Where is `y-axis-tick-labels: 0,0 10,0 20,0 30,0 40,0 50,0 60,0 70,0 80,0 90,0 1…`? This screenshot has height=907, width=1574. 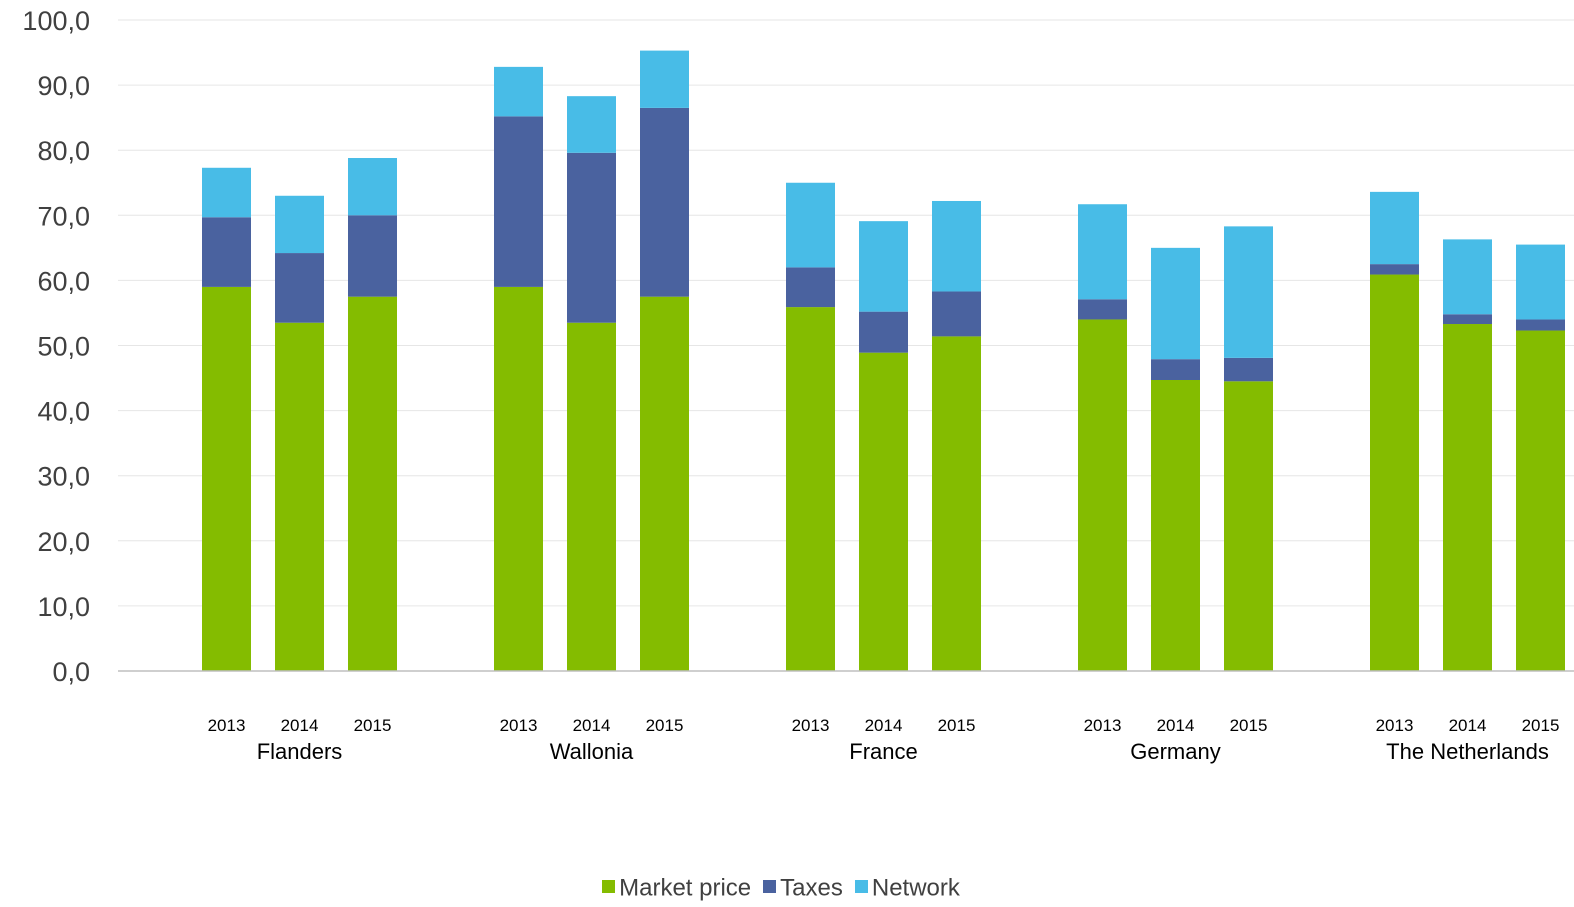
y-axis-tick-labels: 0,0 10,0 20,0 30,0 40,0 50,0 60,0 70,0 80,0 90,0 1… is located at coordinates (56, 346).